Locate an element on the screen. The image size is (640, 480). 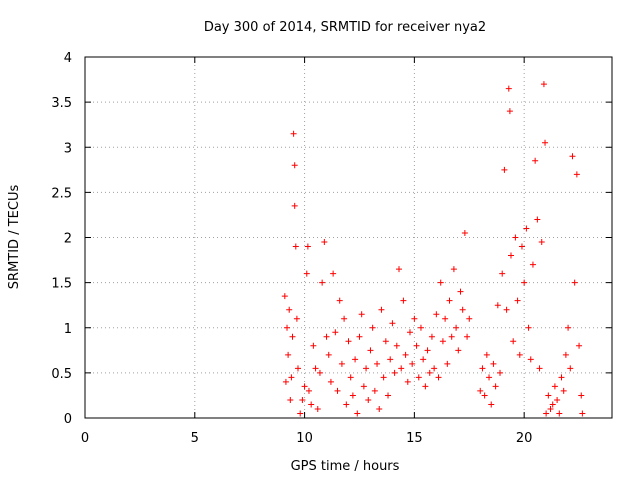
x-tick-label: 5 is located at coordinates (195, 438).